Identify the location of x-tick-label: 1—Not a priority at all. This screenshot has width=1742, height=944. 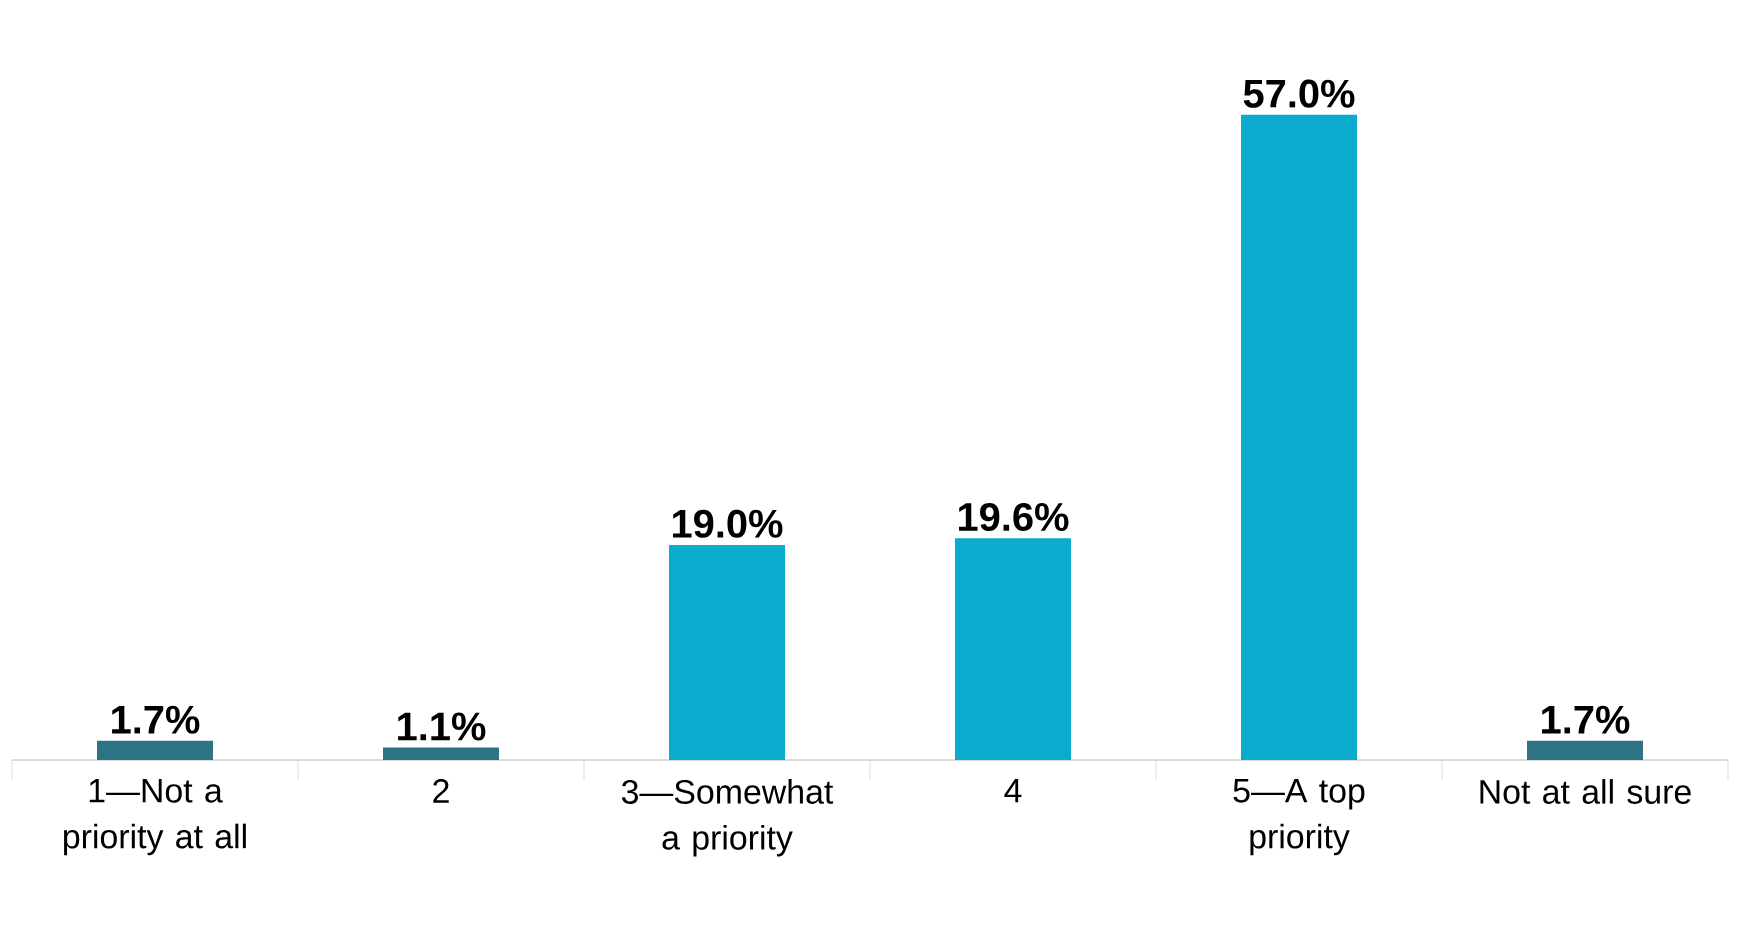
(155, 817).